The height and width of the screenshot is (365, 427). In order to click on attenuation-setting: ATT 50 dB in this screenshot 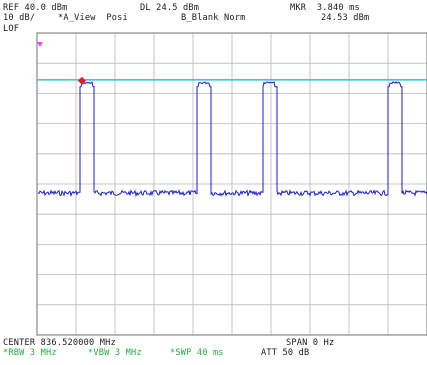, I will do `click(285, 353)`.